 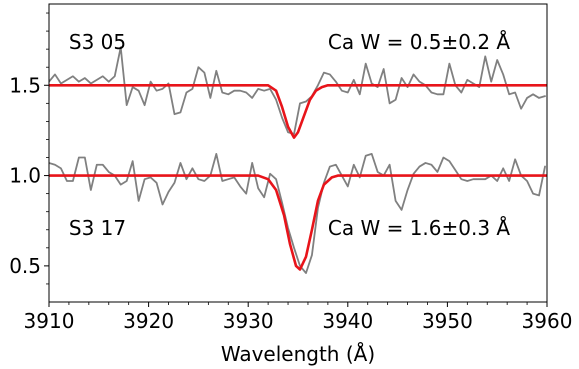 I want to click on x-tick-label: 3930, so click(x=248, y=321).